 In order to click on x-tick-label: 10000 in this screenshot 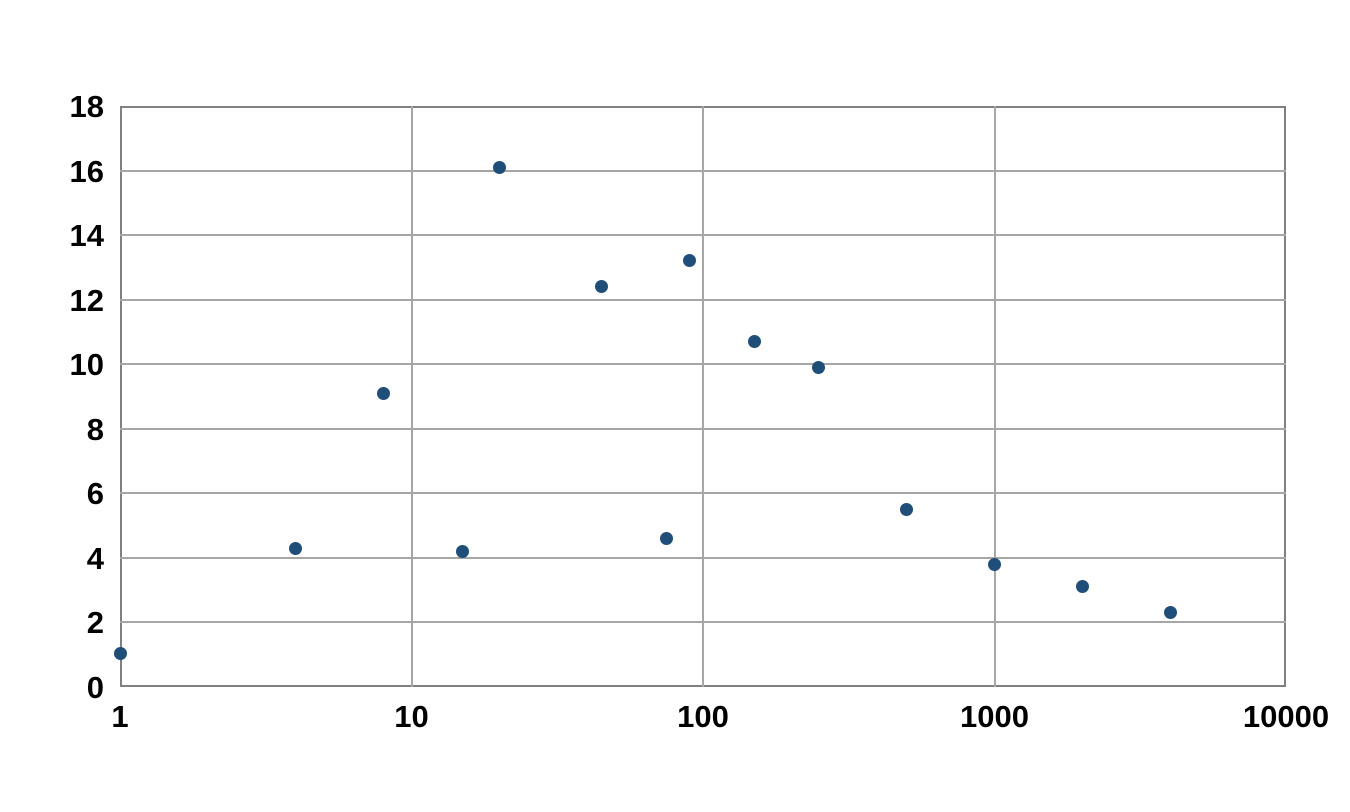, I will do `click(1286, 716)`.